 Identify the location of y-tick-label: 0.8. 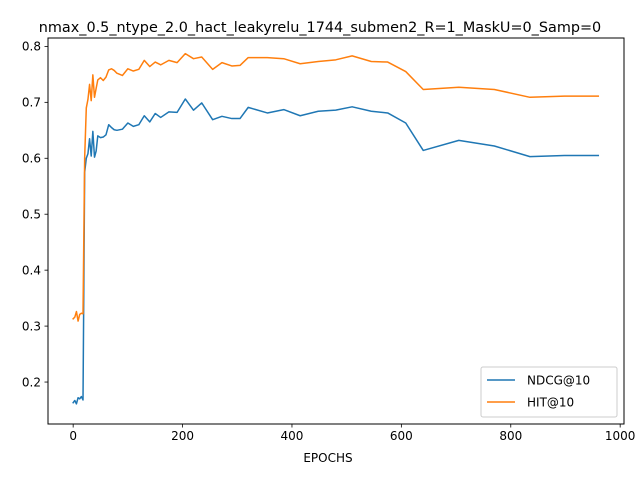
(31, 47).